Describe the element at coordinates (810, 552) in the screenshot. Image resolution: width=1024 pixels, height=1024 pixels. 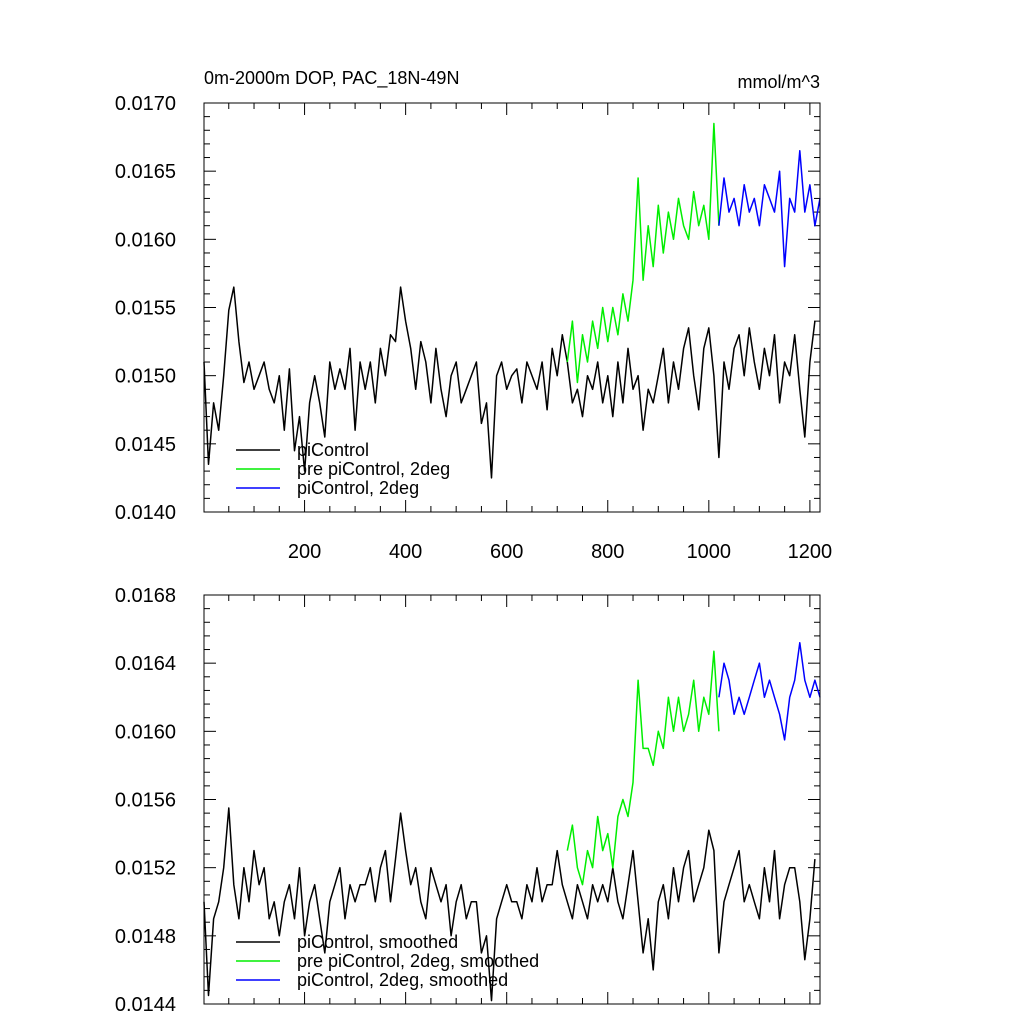
I see `x-tick-label: 1200` at that location.